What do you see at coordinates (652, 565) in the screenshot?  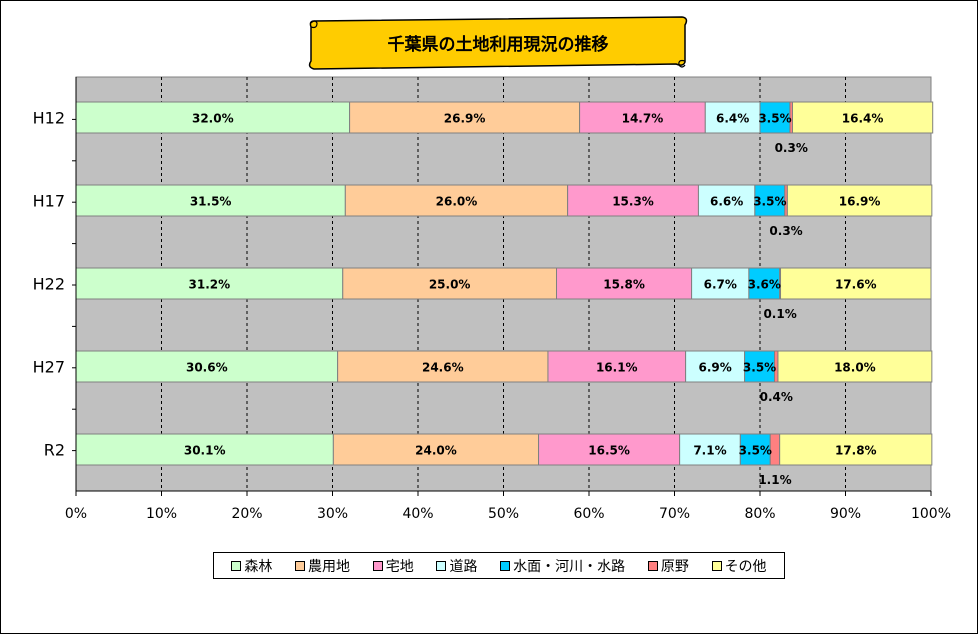 I see `legend-swatch-wasteland` at bounding box center [652, 565].